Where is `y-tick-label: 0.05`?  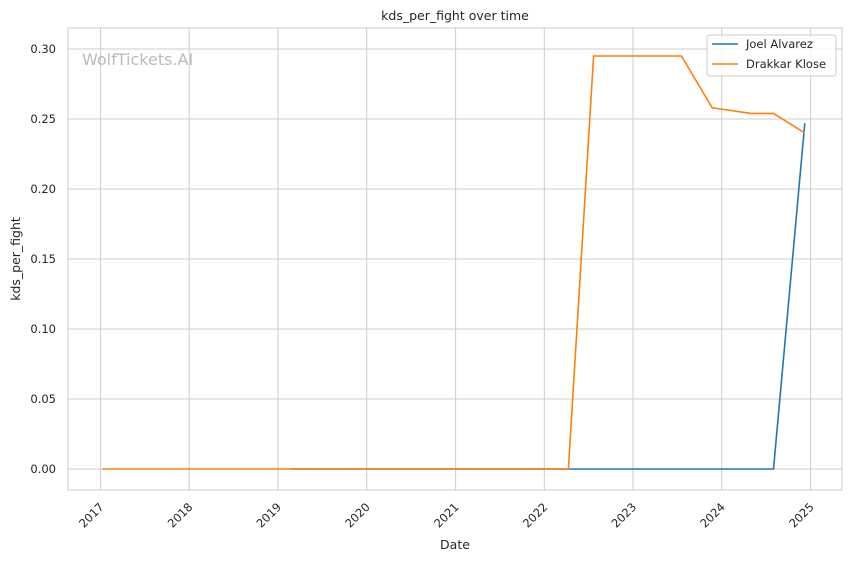 y-tick-label: 0.05 is located at coordinates (43, 399).